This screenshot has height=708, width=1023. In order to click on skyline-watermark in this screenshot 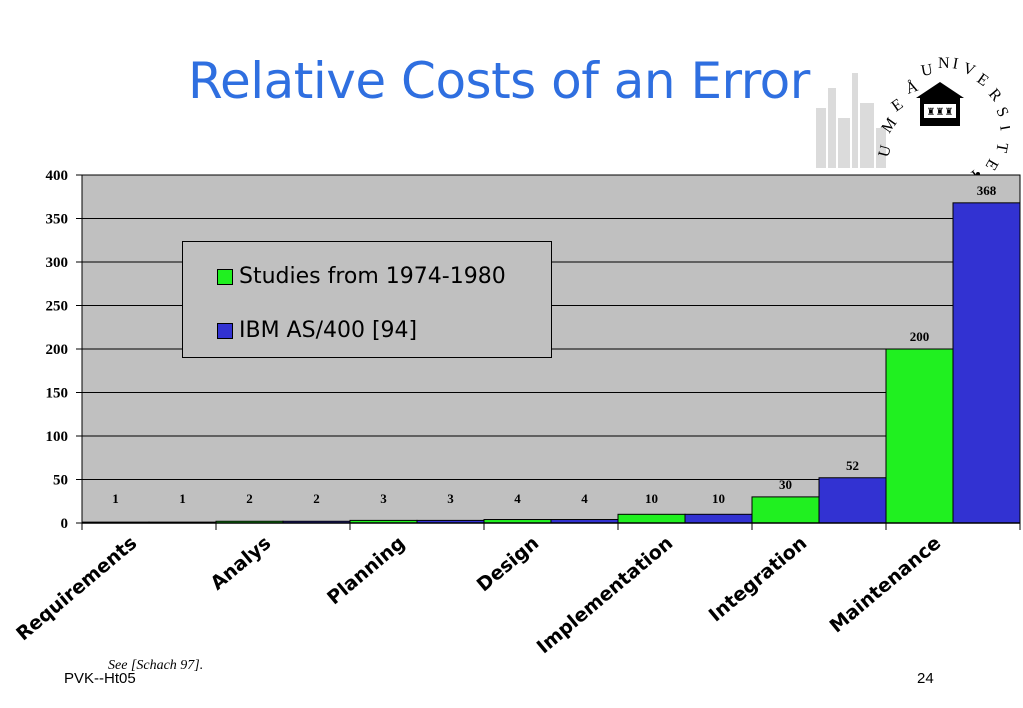, I will do `click(851, 120)`.